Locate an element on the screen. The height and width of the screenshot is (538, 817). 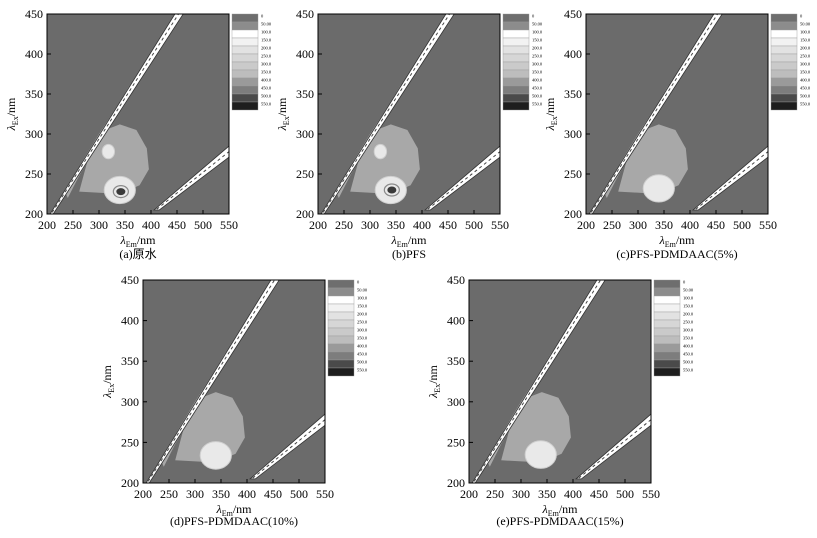
y-tick-label: 200 is located at coordinates (456, 483).